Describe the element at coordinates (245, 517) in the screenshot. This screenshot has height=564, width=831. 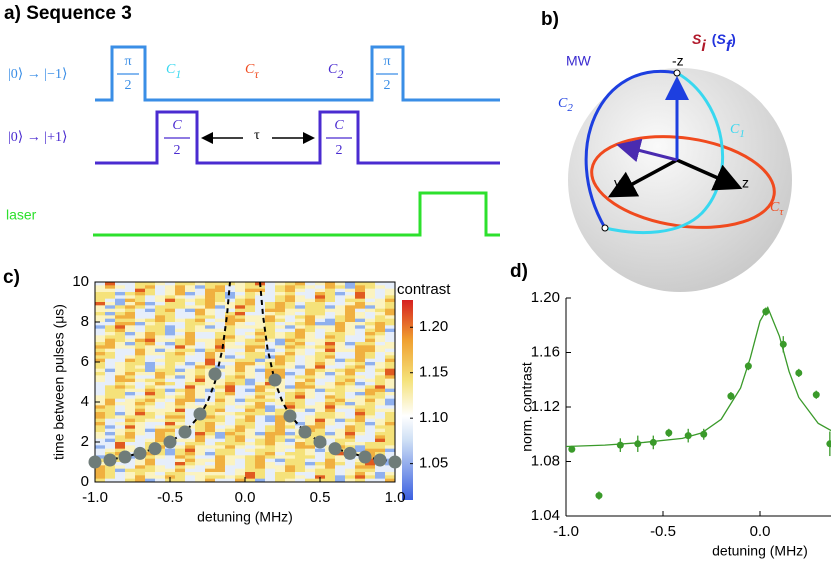
I see `x-axis-label: detuning (MHz)` at that location.